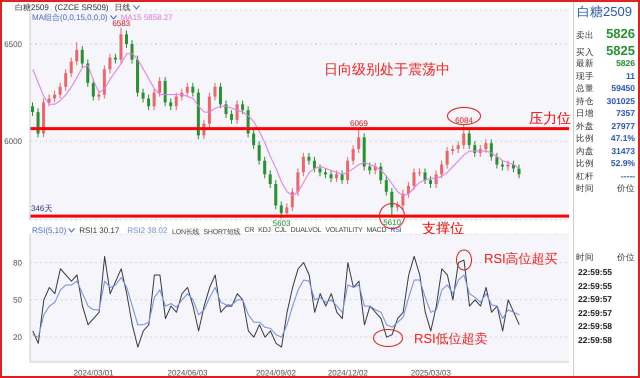 This screenshot has width=640, height=378. I want to click on text: 22:59:55, so click(595, 272).